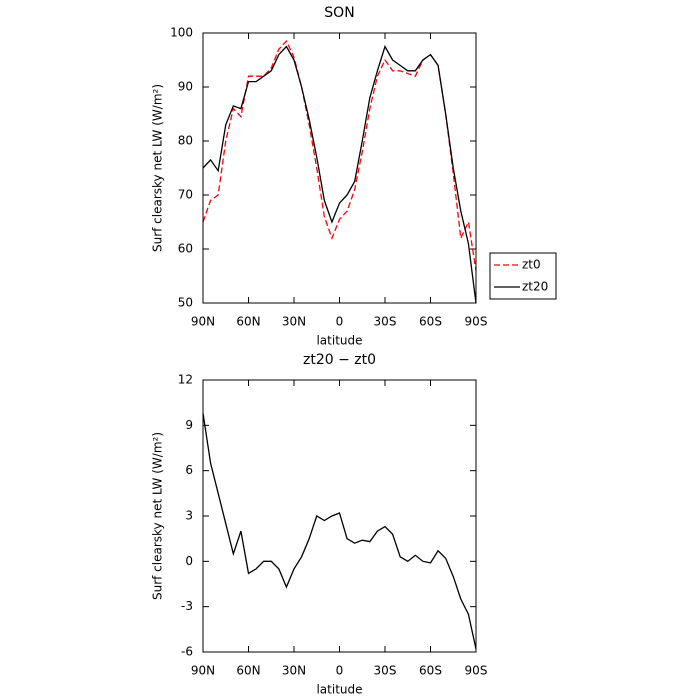 The height and width of the screenshot is (700, 700). I want to click on y-tick-label: 3, so click(189, 516).